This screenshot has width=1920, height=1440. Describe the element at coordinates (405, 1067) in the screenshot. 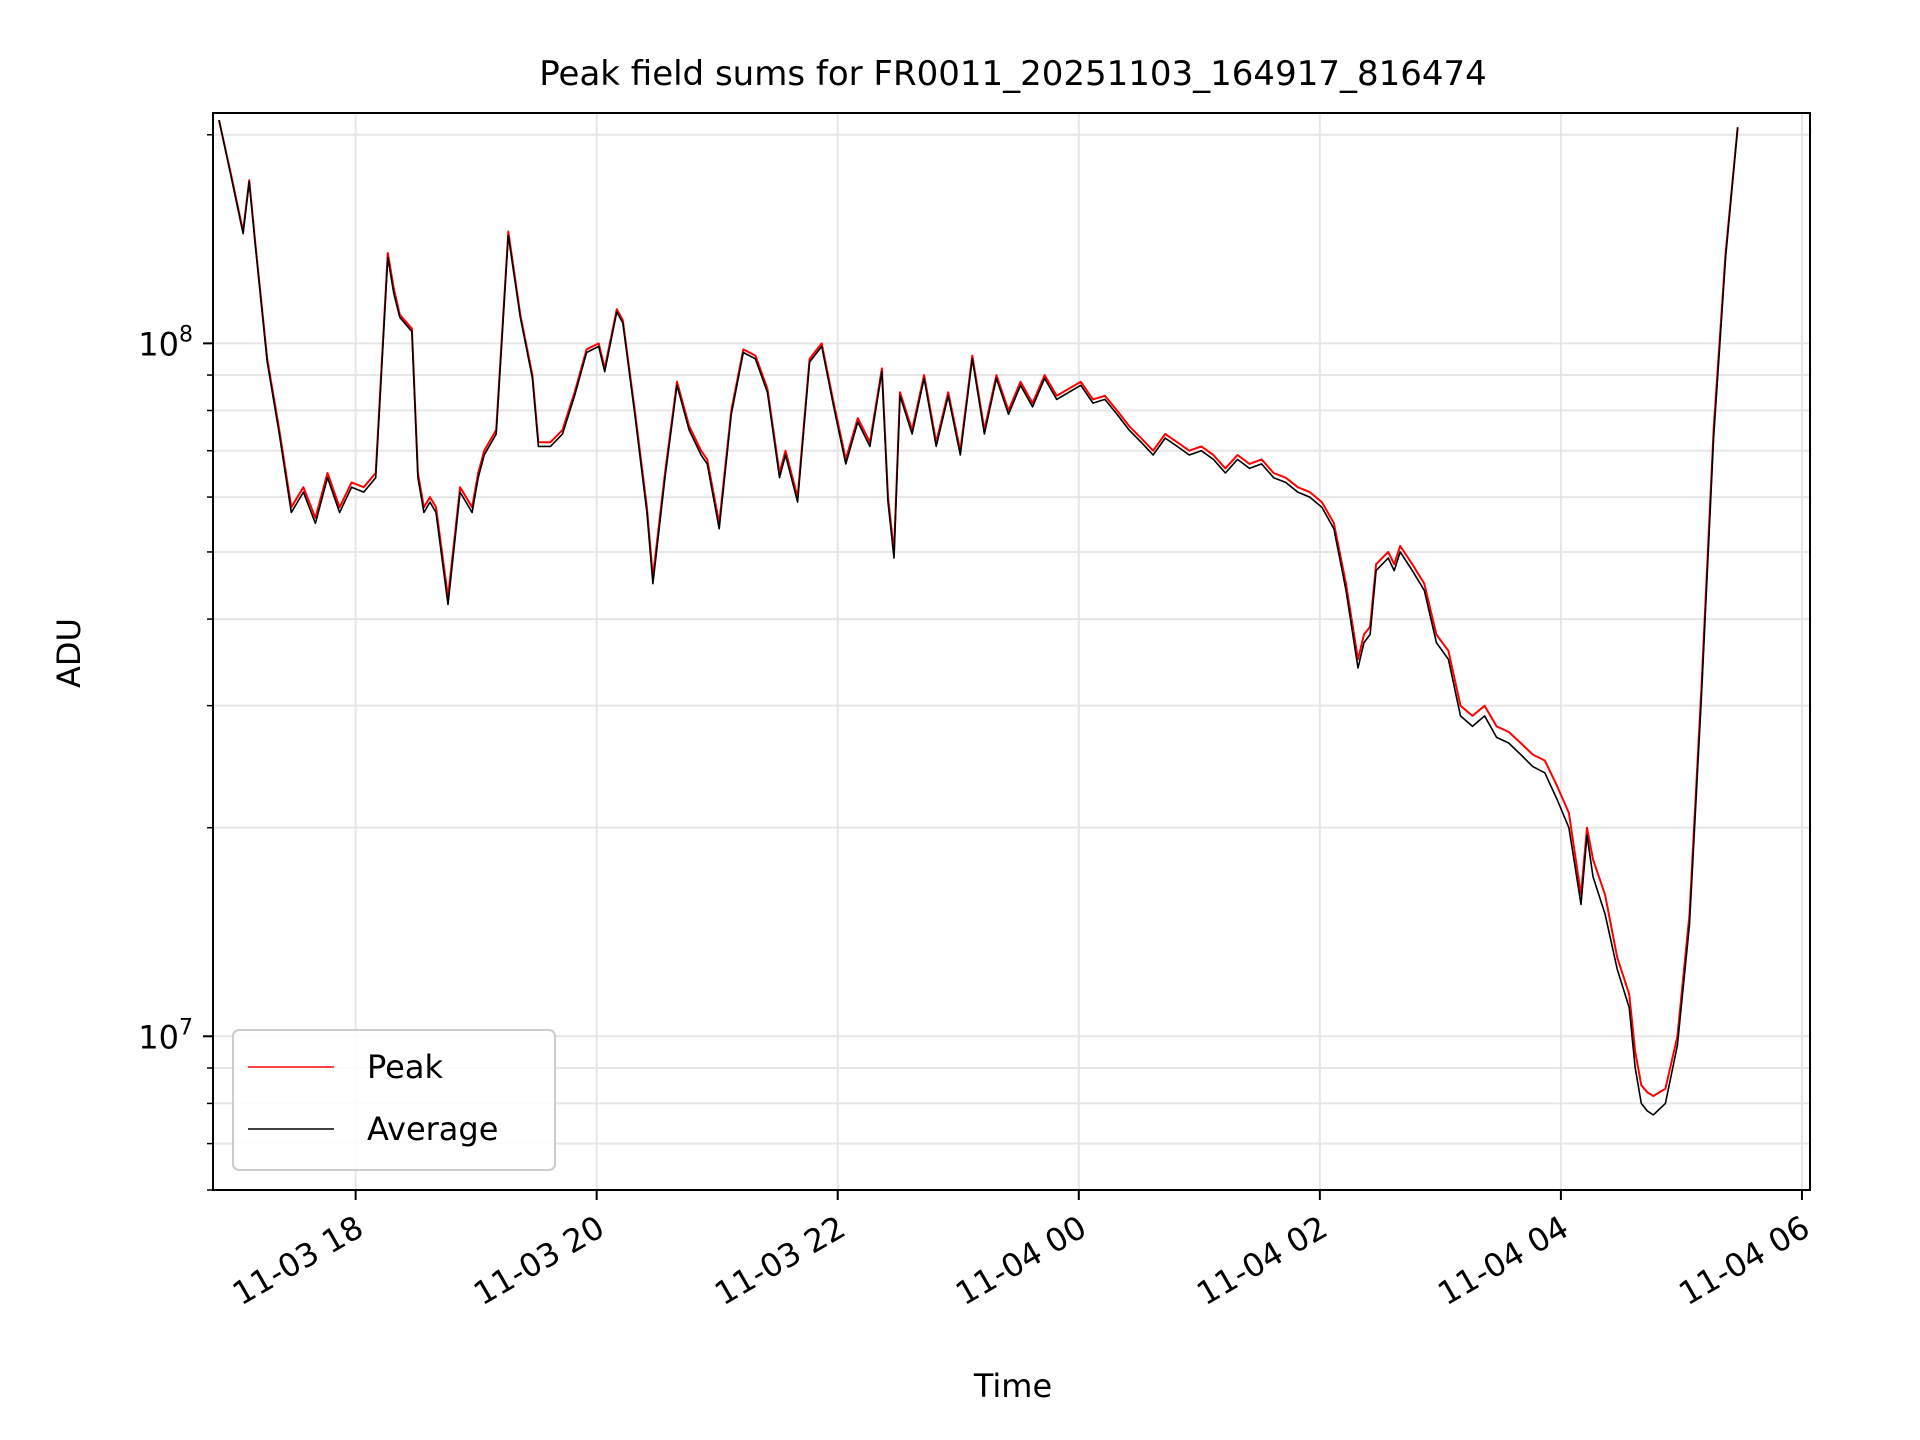

I see `legend-peak-label: Peak` at that location.